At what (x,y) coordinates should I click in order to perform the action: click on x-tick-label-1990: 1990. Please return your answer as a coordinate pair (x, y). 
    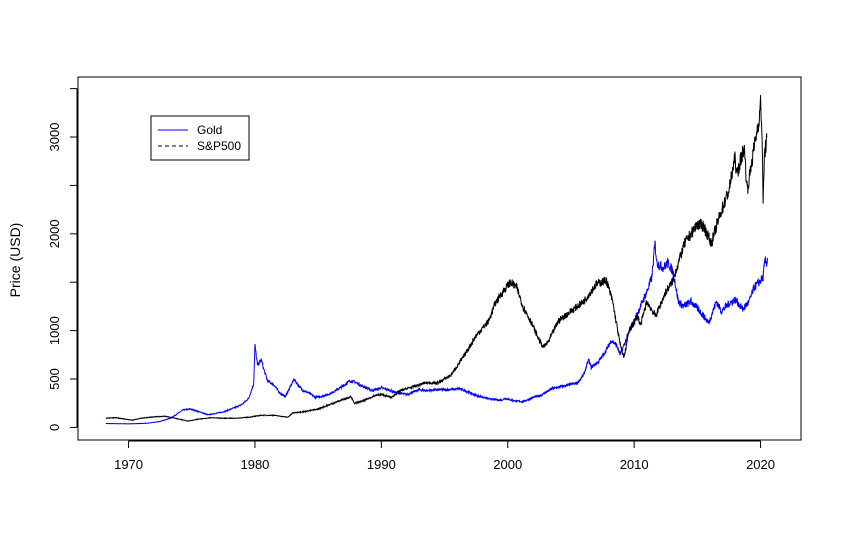
    Looking at the image, I should click on (381, 464).